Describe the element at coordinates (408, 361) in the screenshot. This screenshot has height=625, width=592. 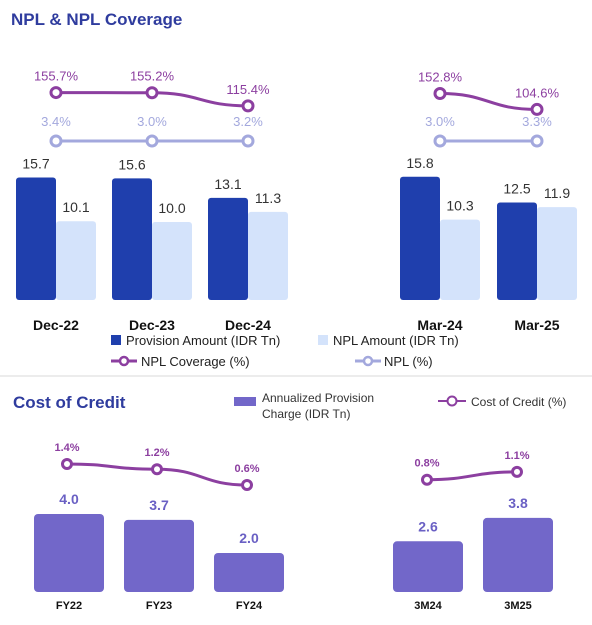
I see `legend-label-npl-ratio: NPL (%)` at that location.